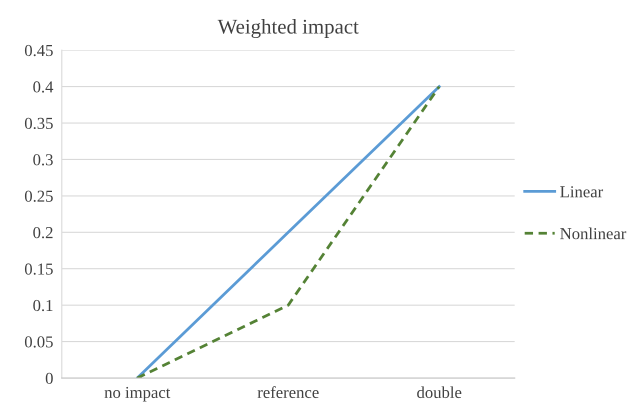 The width and height of the screenshot is (637, 408). What do you see at coordinates (49, 378) in the screenshot?
I see `y-tick-label: 0` at bounding box center [49, 378].